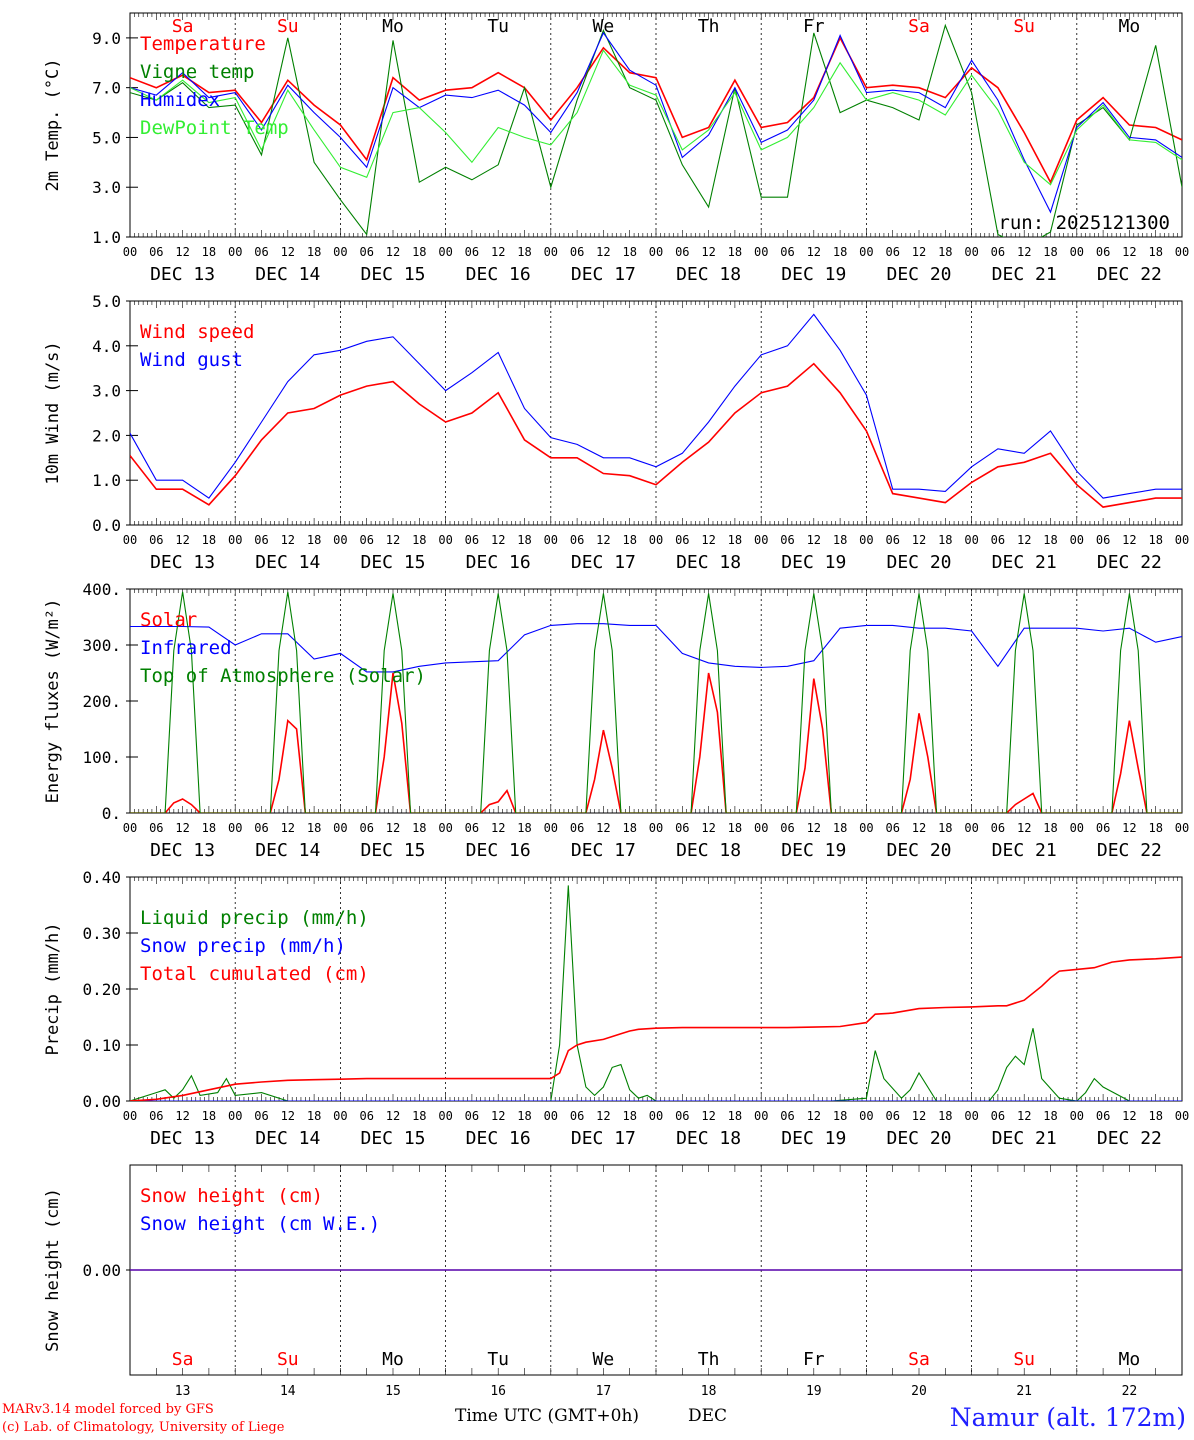  I want to click on legend-entry: Humidex, so click(180, 100).